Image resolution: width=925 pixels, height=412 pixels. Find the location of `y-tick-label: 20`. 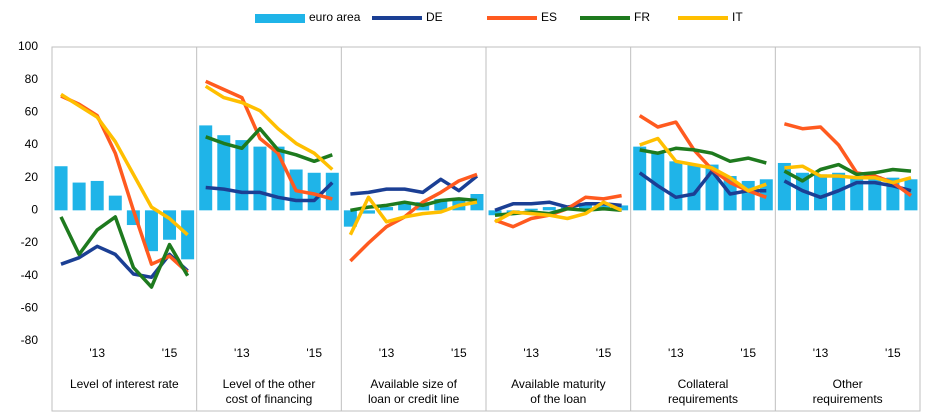

y-tick-label: 20 is located at coordinates (32, 177).